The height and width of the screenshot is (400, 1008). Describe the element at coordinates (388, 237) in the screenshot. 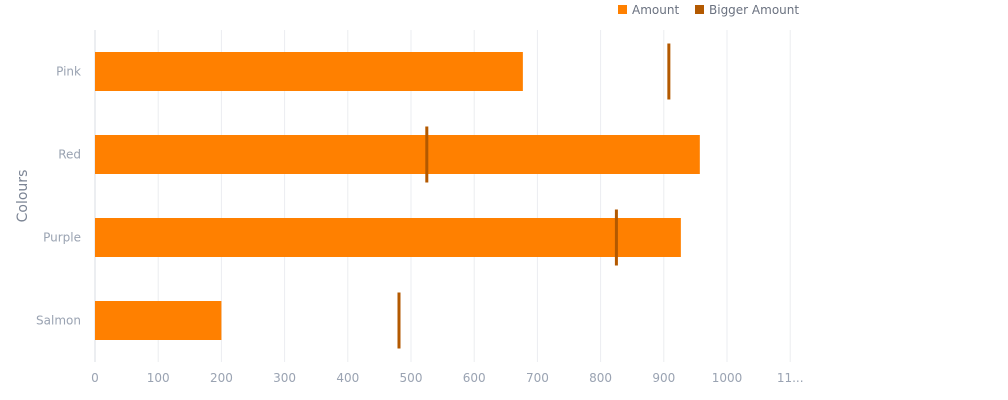

I see `bar-purple` at that location.